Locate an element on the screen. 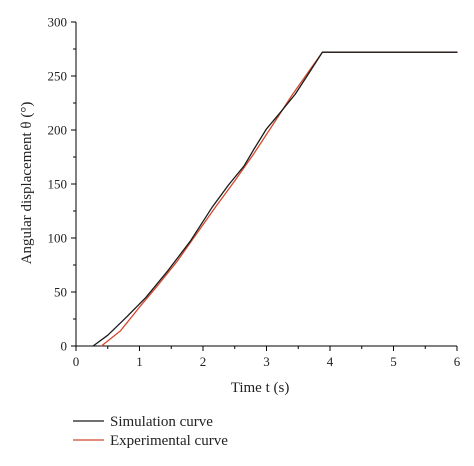  y-axis-title: Angular displacement θ (°) is located at coordinates (27, 183).